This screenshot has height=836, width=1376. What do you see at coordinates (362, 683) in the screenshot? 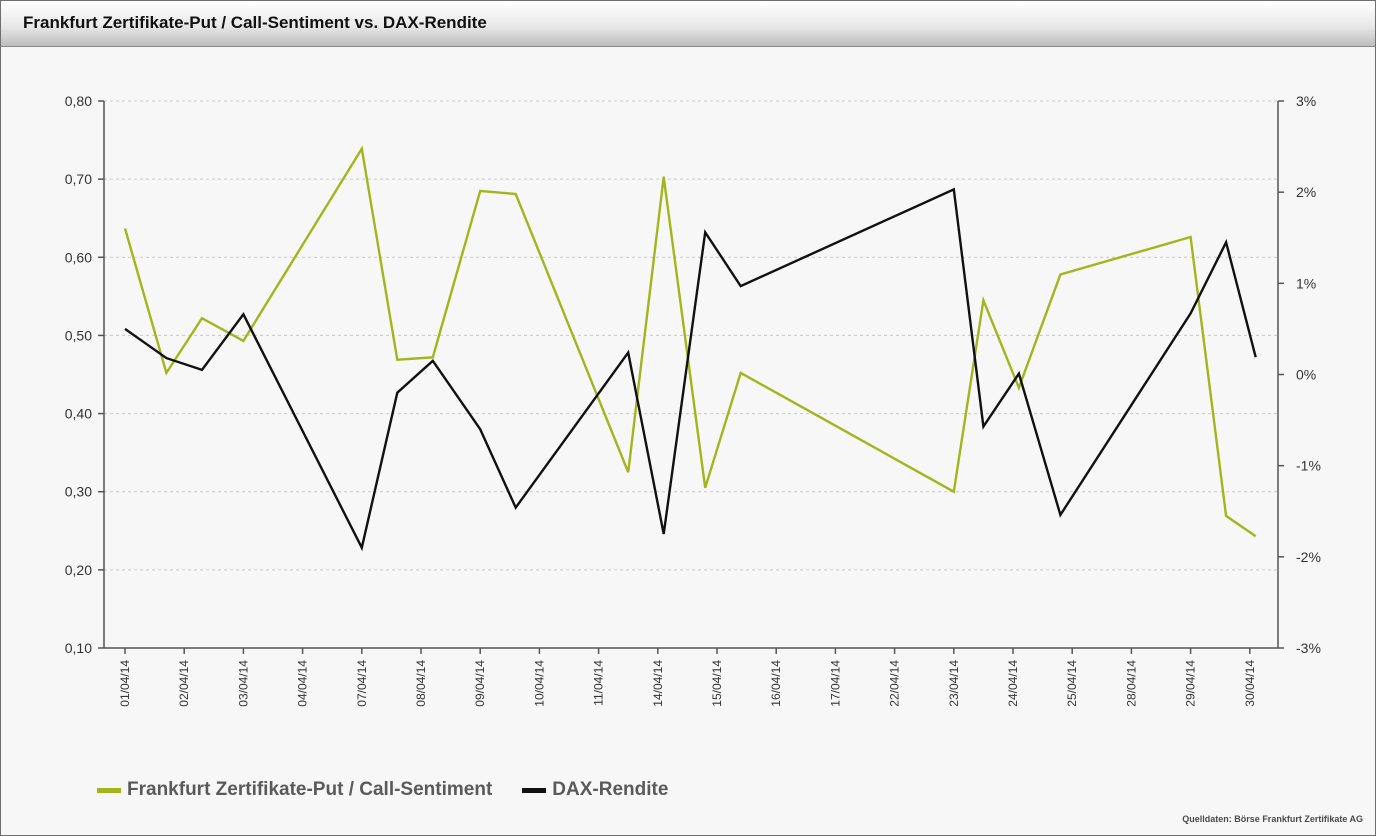
I see `x-tick-label: 07/04/14` at bounding box center [362, 683].